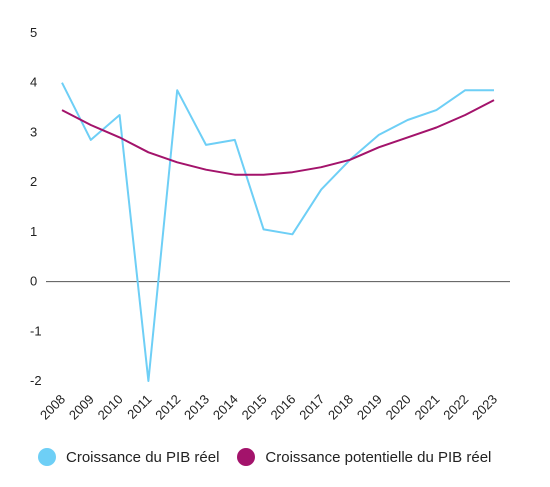 The height and width of the screenshot is (487, 550). I want to click on y-tick-label: 4, so click(33, 82).